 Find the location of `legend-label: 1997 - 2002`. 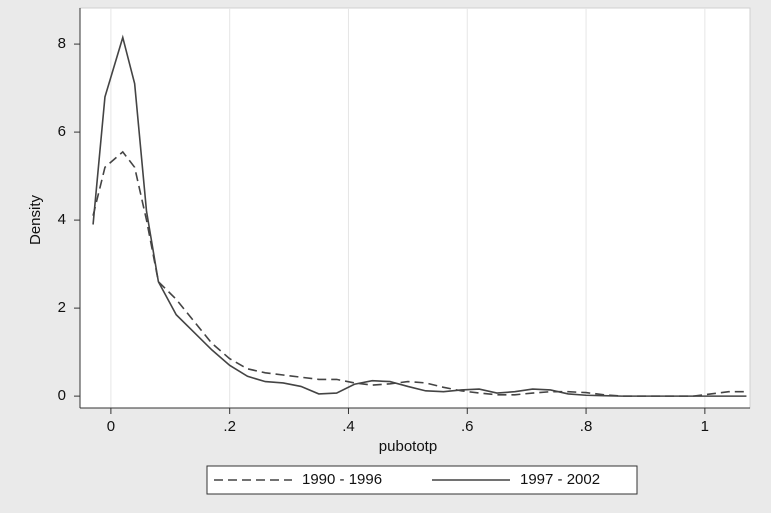

legend-label: 1997 - 2002 is located at coordinates (560, 479).